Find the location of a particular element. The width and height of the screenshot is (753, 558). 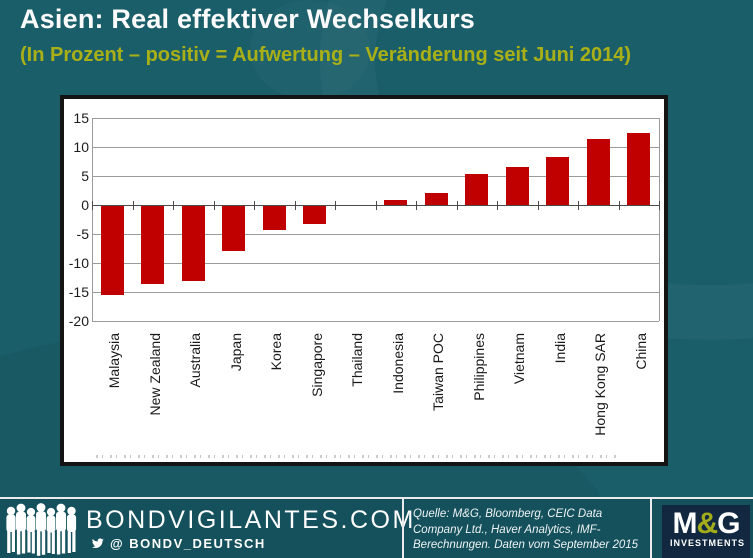

x-category-label: New Zealand is located at coordinates (154, 374).